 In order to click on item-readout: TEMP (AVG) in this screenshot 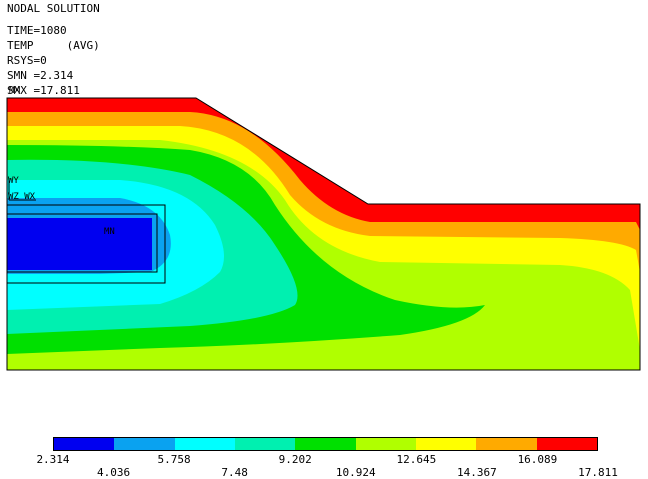, I will do `click(53, 45)`.